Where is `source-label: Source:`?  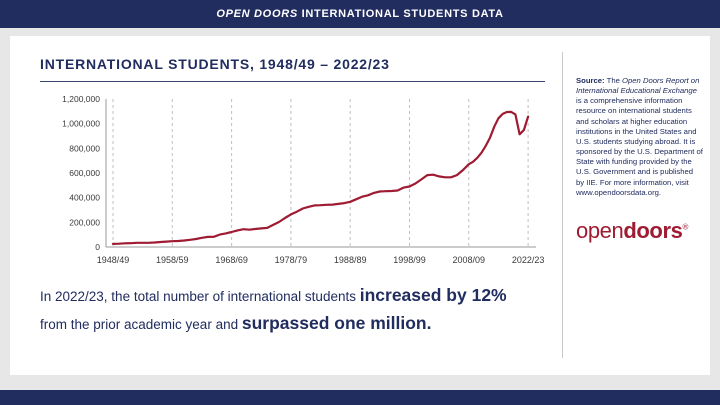
source-label: Source: is located at coordinates (590, 80).